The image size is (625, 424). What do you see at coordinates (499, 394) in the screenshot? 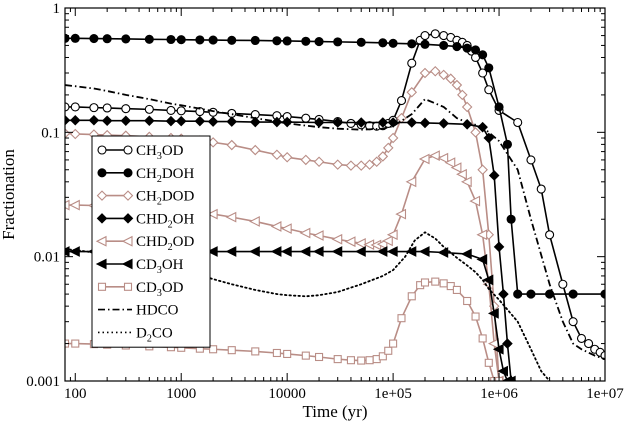
I see `x-tick-label: 1e+06` at bounding box center [499, 394].